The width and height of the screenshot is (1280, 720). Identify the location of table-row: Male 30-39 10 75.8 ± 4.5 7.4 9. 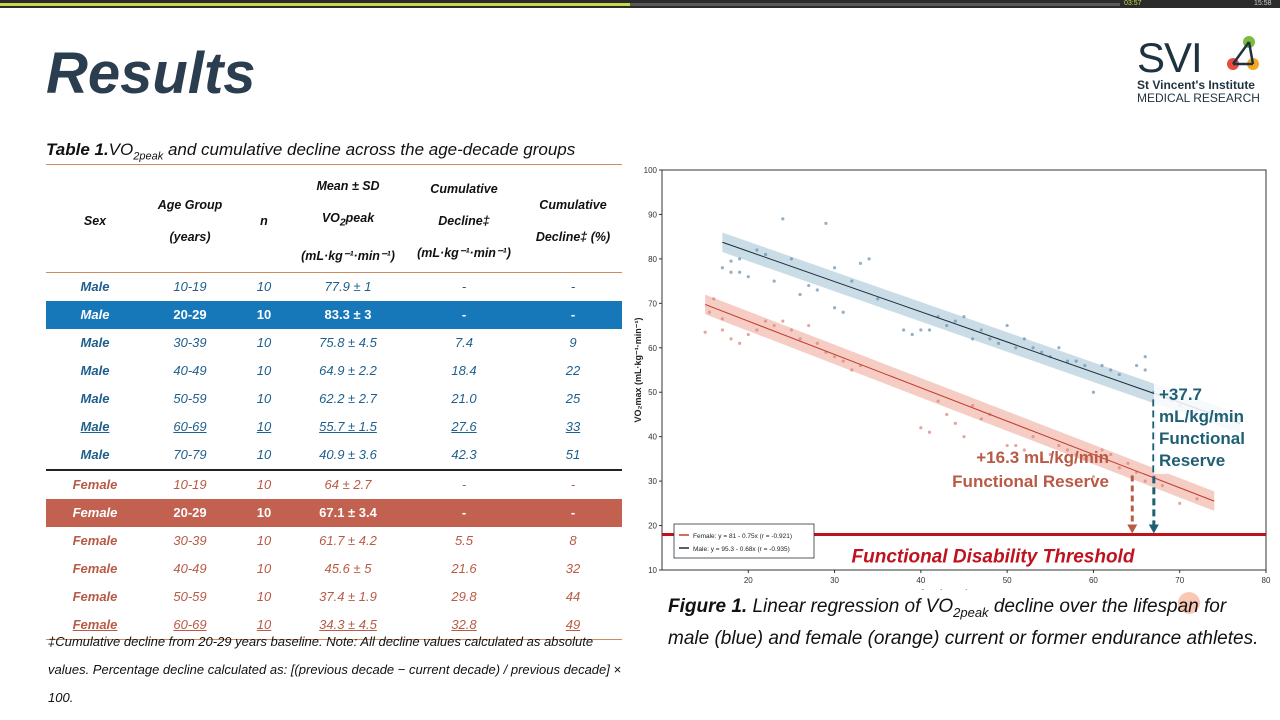
(334, 343).